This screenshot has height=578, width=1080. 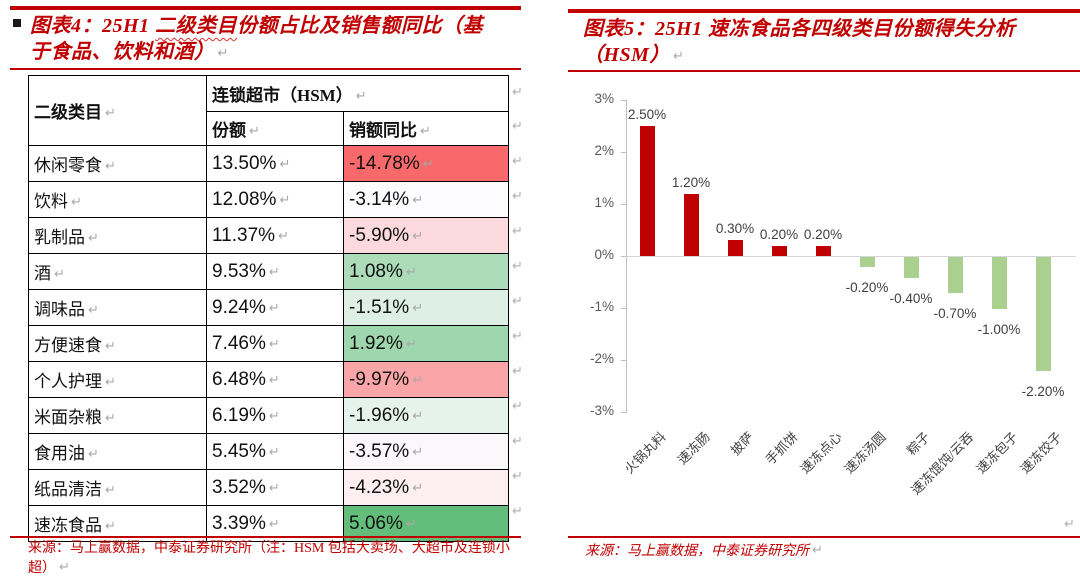 What do you see at coordinates (117, 307) in the screenshot?
I see `category-cell: 调味品 ↵` at bounding box center [117, 307].